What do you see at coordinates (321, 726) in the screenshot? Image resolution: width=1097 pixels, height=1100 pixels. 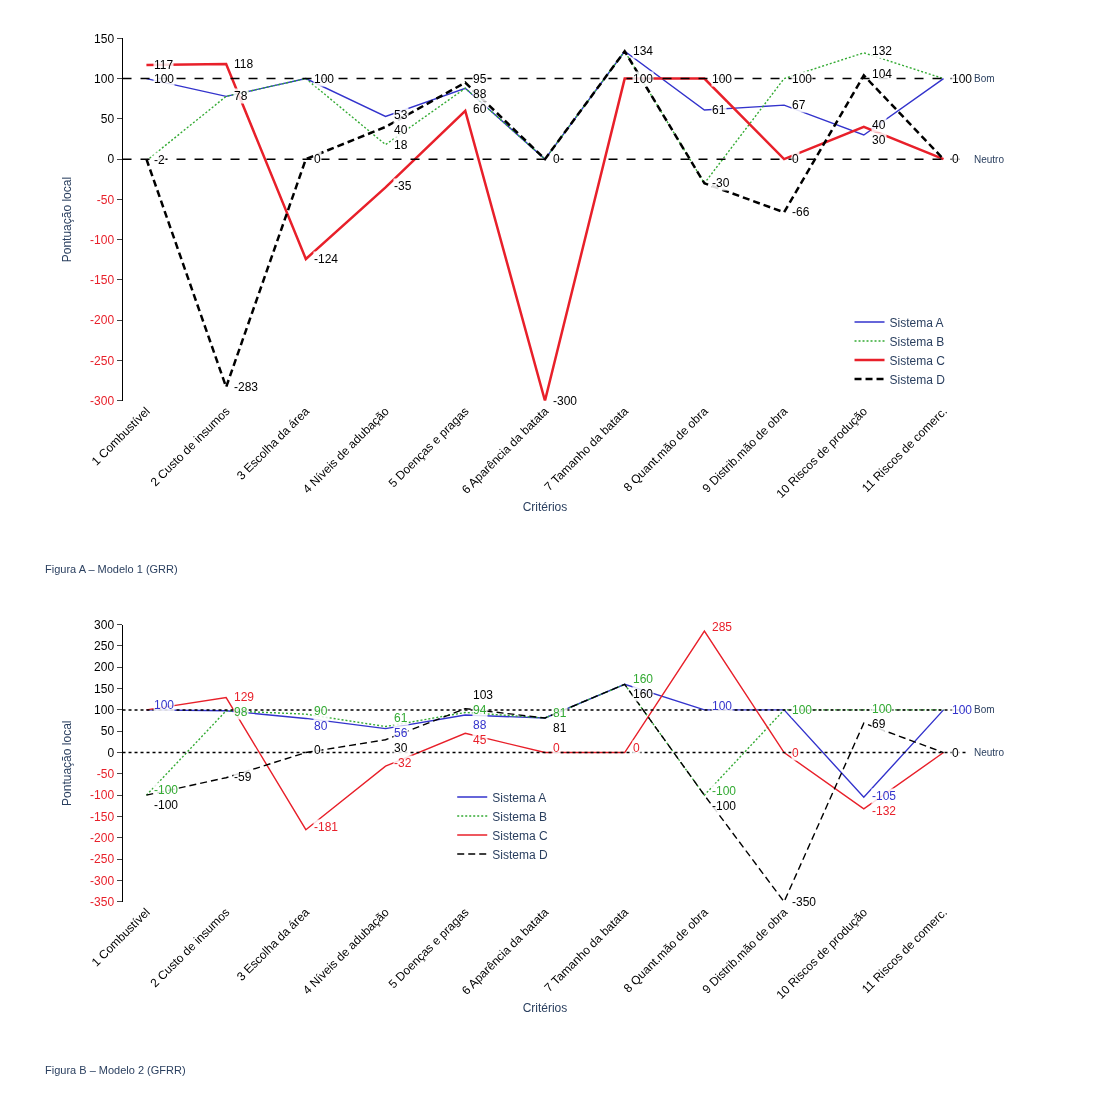 I see `data-label: 80` at bounding box center [321, 726].